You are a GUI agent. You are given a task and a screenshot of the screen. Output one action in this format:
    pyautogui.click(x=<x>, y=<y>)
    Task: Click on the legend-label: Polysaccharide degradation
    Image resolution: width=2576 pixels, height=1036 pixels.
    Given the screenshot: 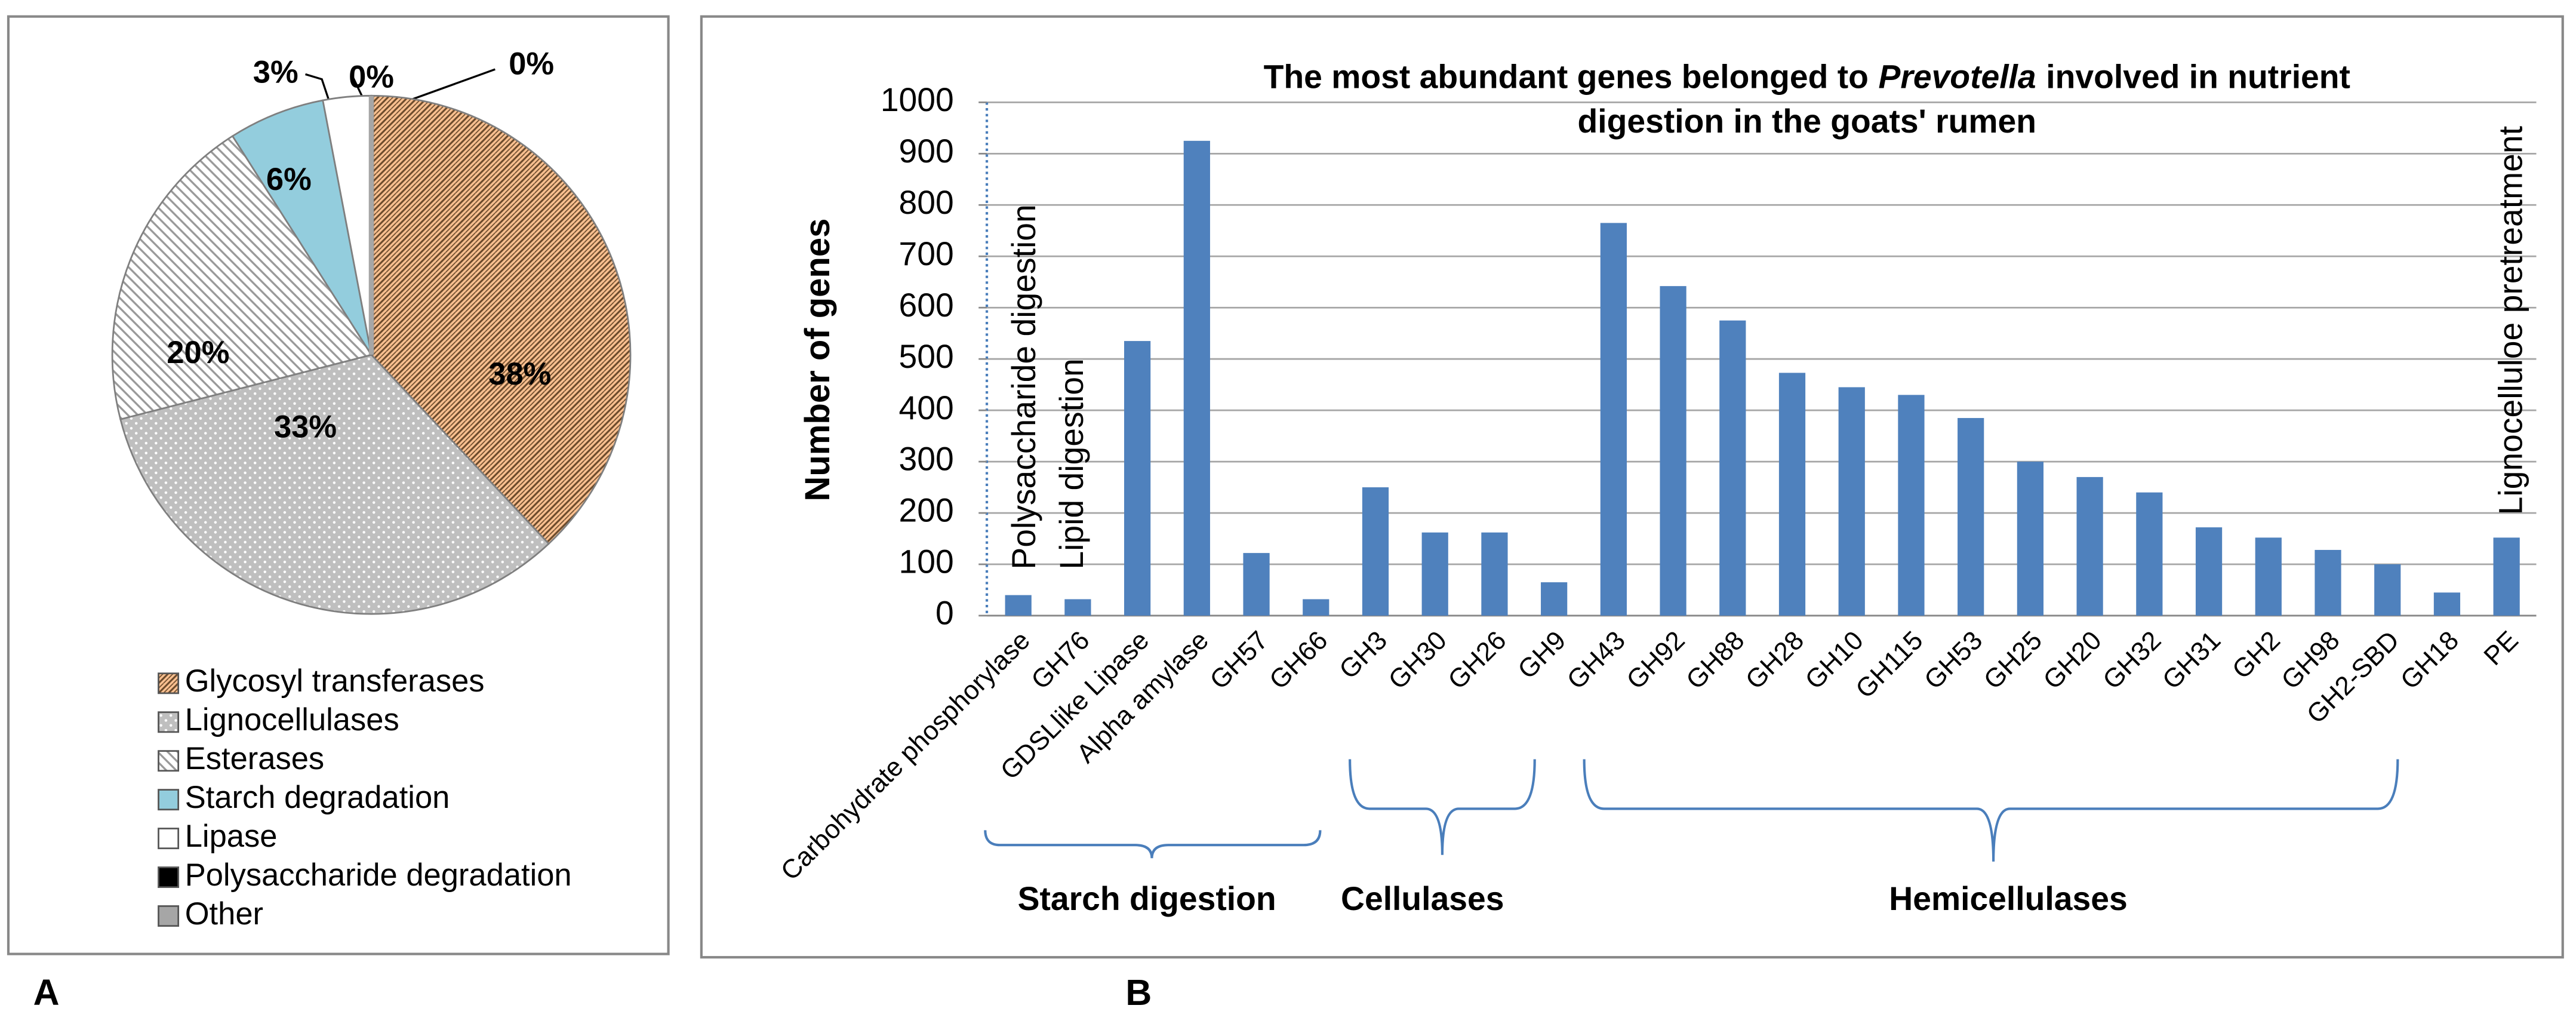 What is the action you would take?
    pyautogui.click(x=378, y=875)
    